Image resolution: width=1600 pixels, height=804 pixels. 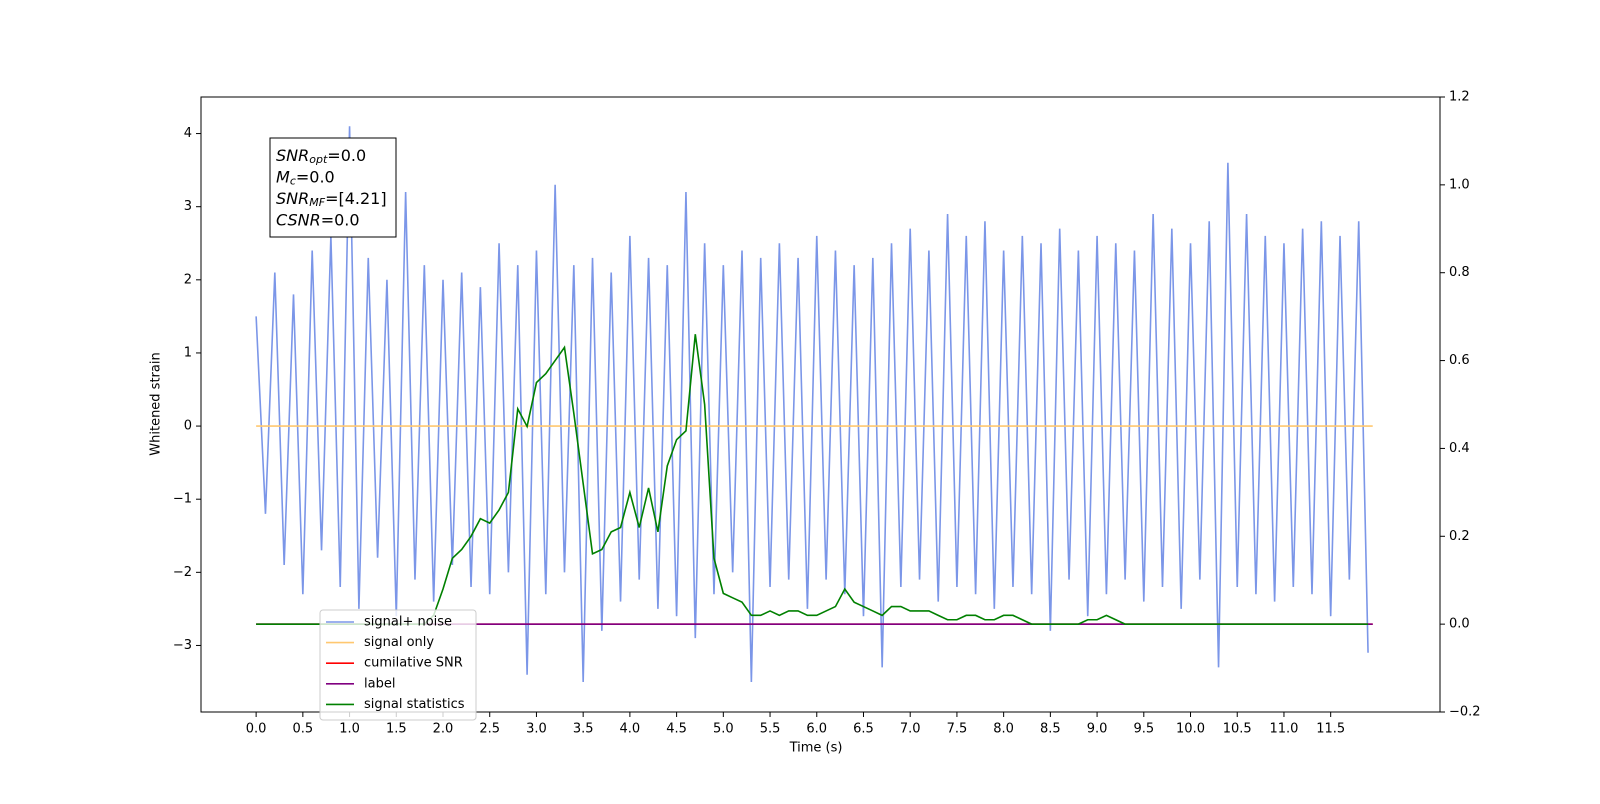 What do you see at coordinates (1465, 712) in the screenshot?
I see `y2-tick-label: −0.2` at bounding box center [1465, 712].